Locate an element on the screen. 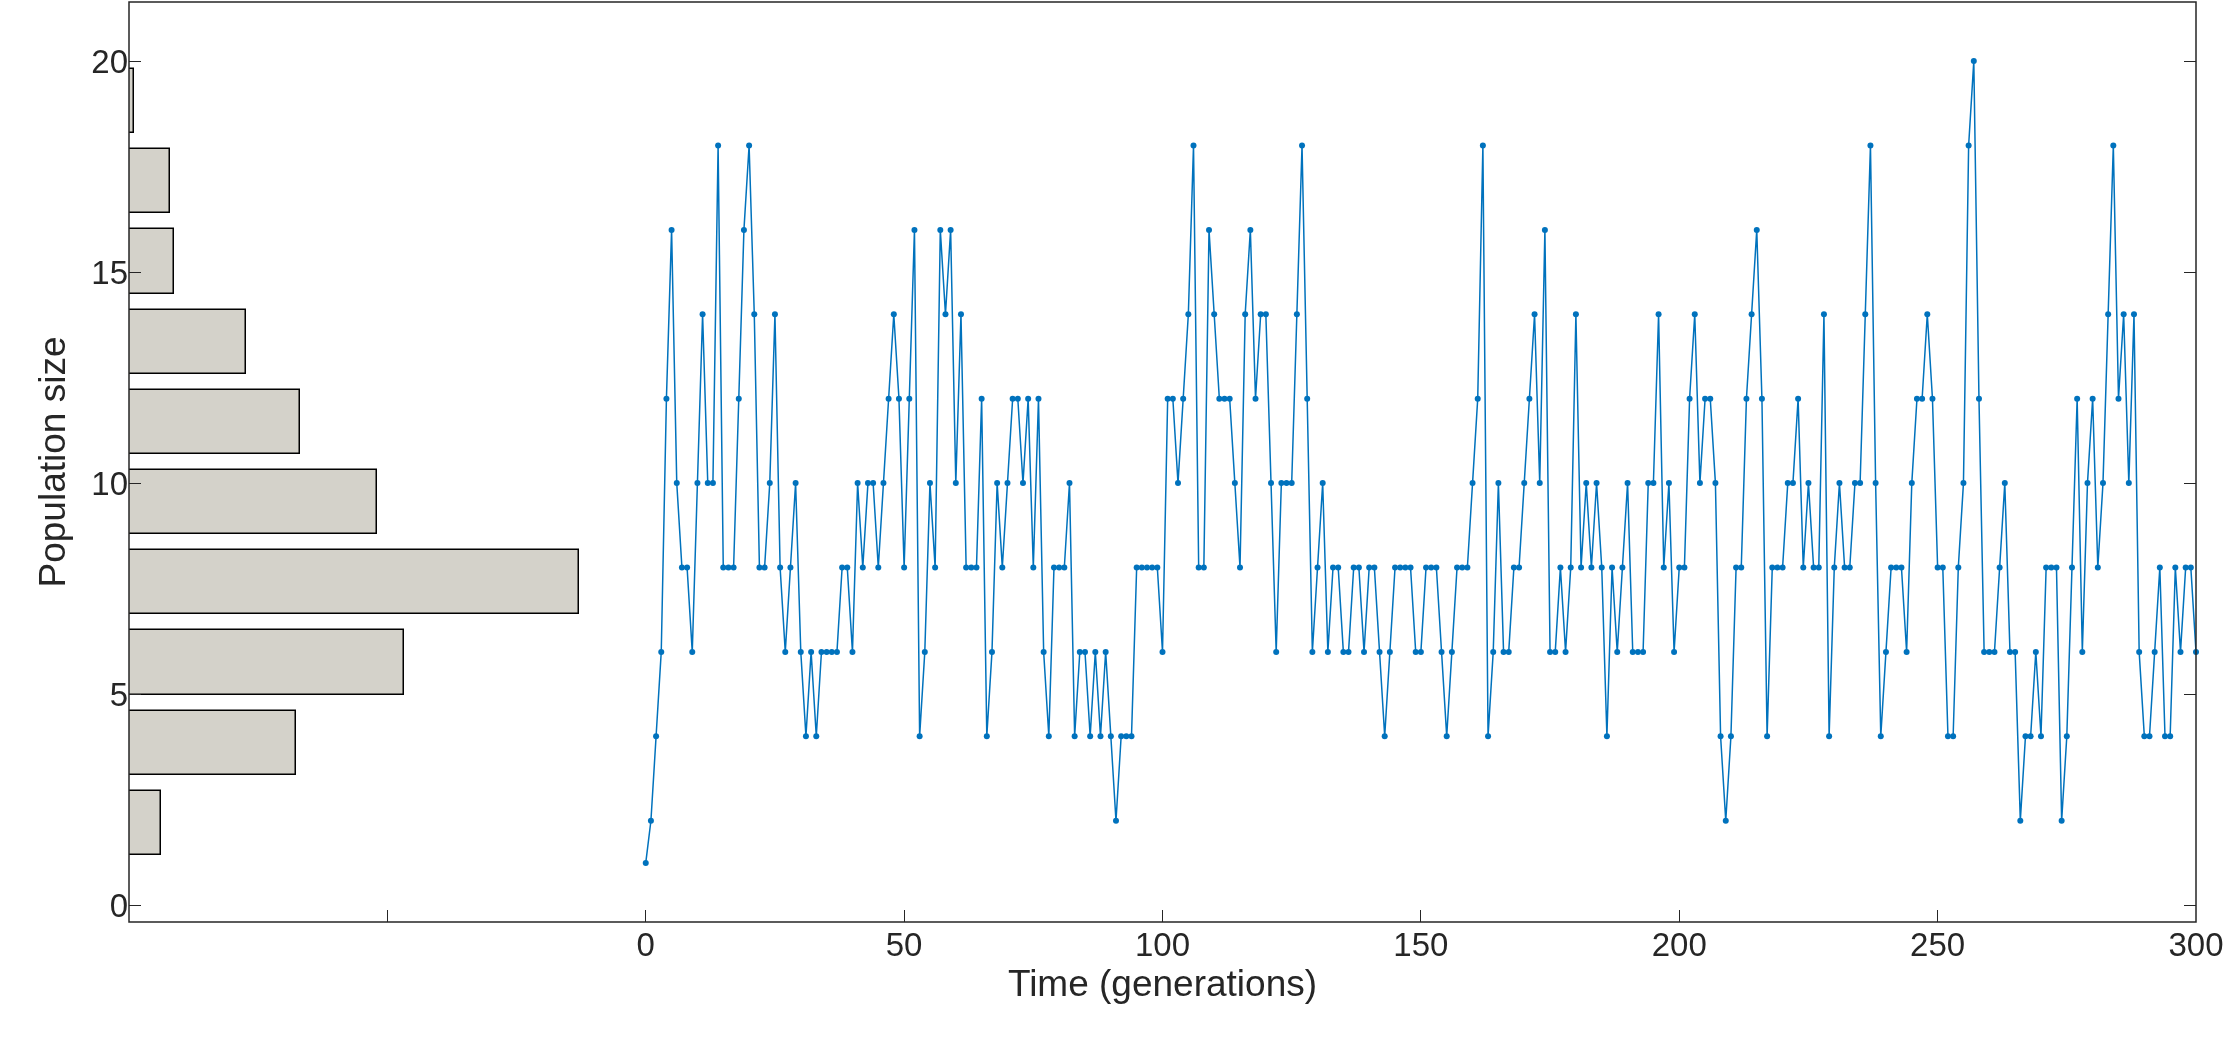  x-tick-label: 200 is located at coordinates (1679, 944).